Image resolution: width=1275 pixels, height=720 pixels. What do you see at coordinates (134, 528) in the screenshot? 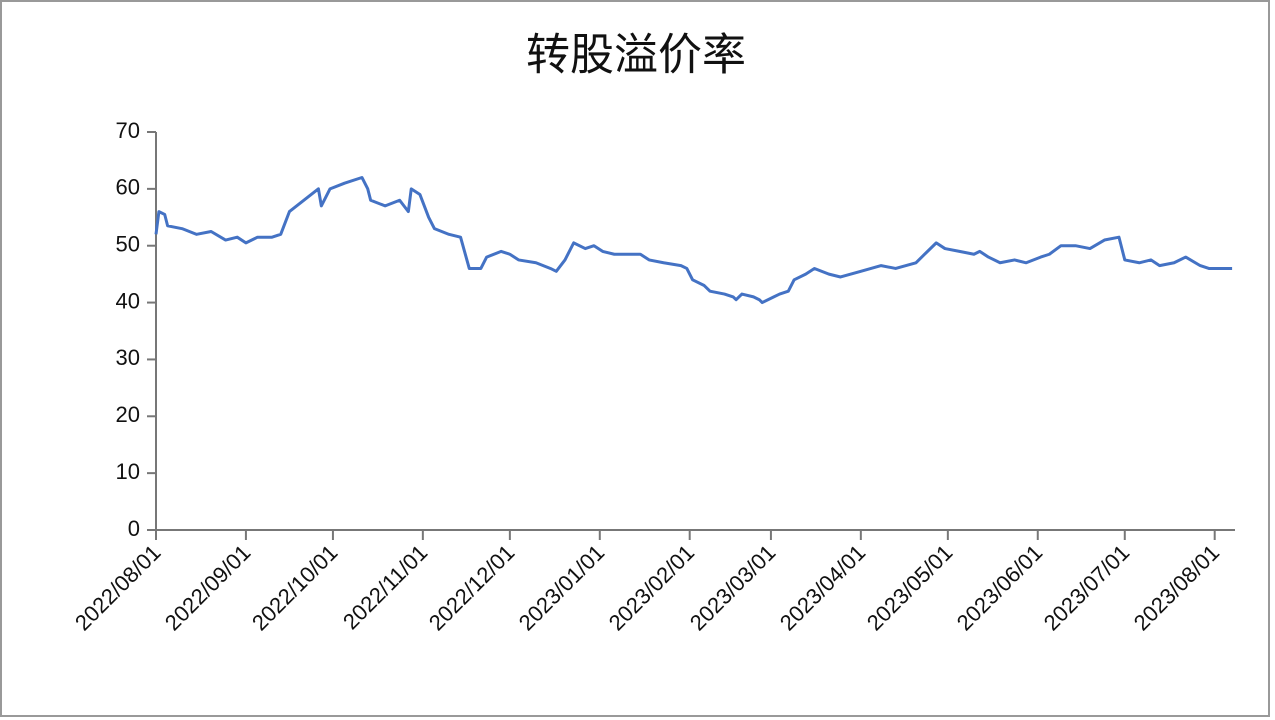
I see `y-tick-label: 0` at bounding box center [134, 528].